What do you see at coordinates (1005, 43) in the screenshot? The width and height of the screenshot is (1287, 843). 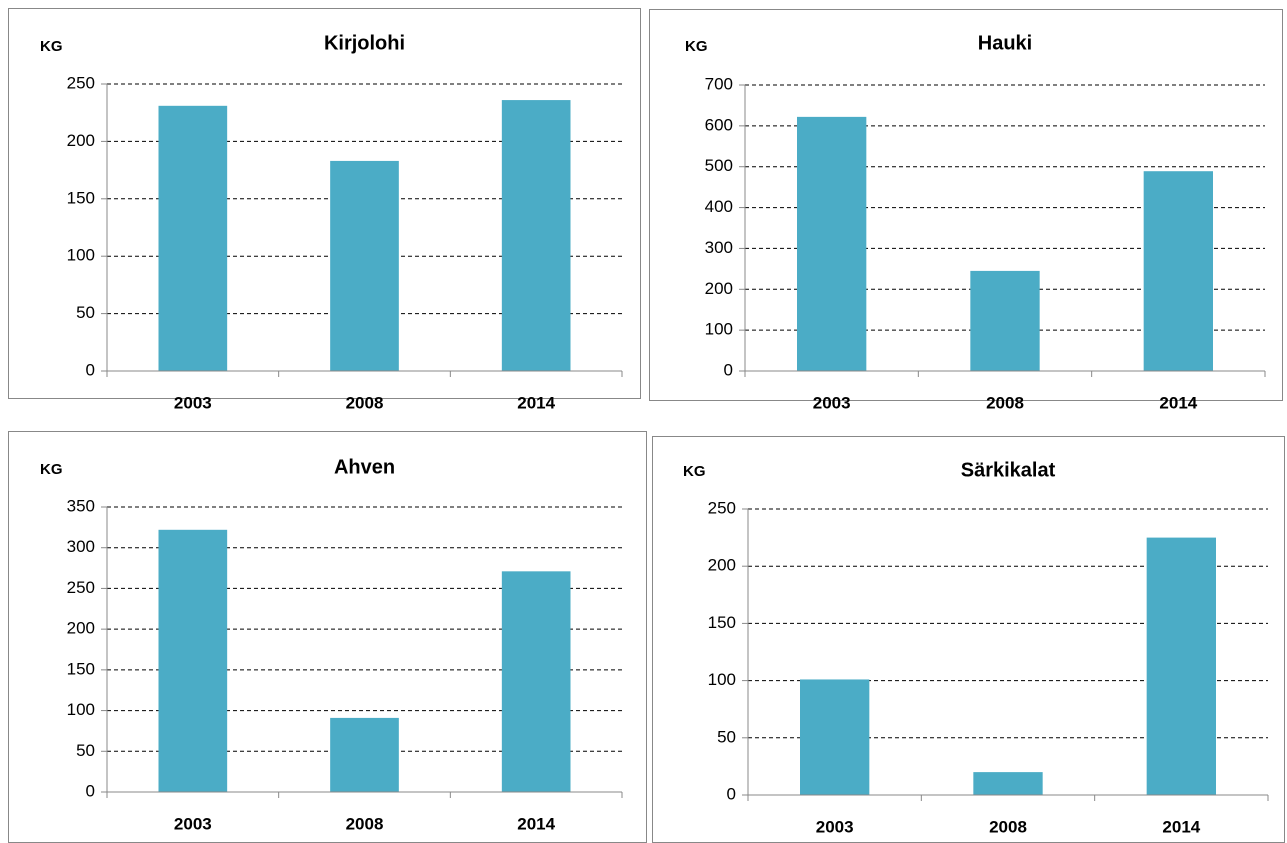 I see `chart-title: Hauki` at bounding box center [1005, 43].